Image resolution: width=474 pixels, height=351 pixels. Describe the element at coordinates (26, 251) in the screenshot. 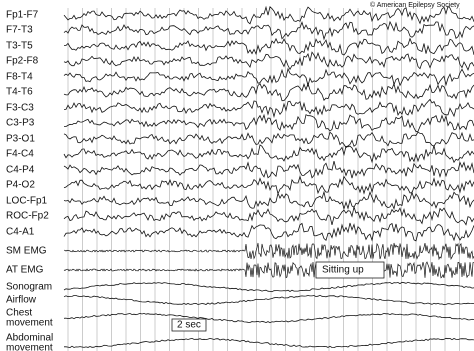

I see `channel-label: SM EMG` at that location.